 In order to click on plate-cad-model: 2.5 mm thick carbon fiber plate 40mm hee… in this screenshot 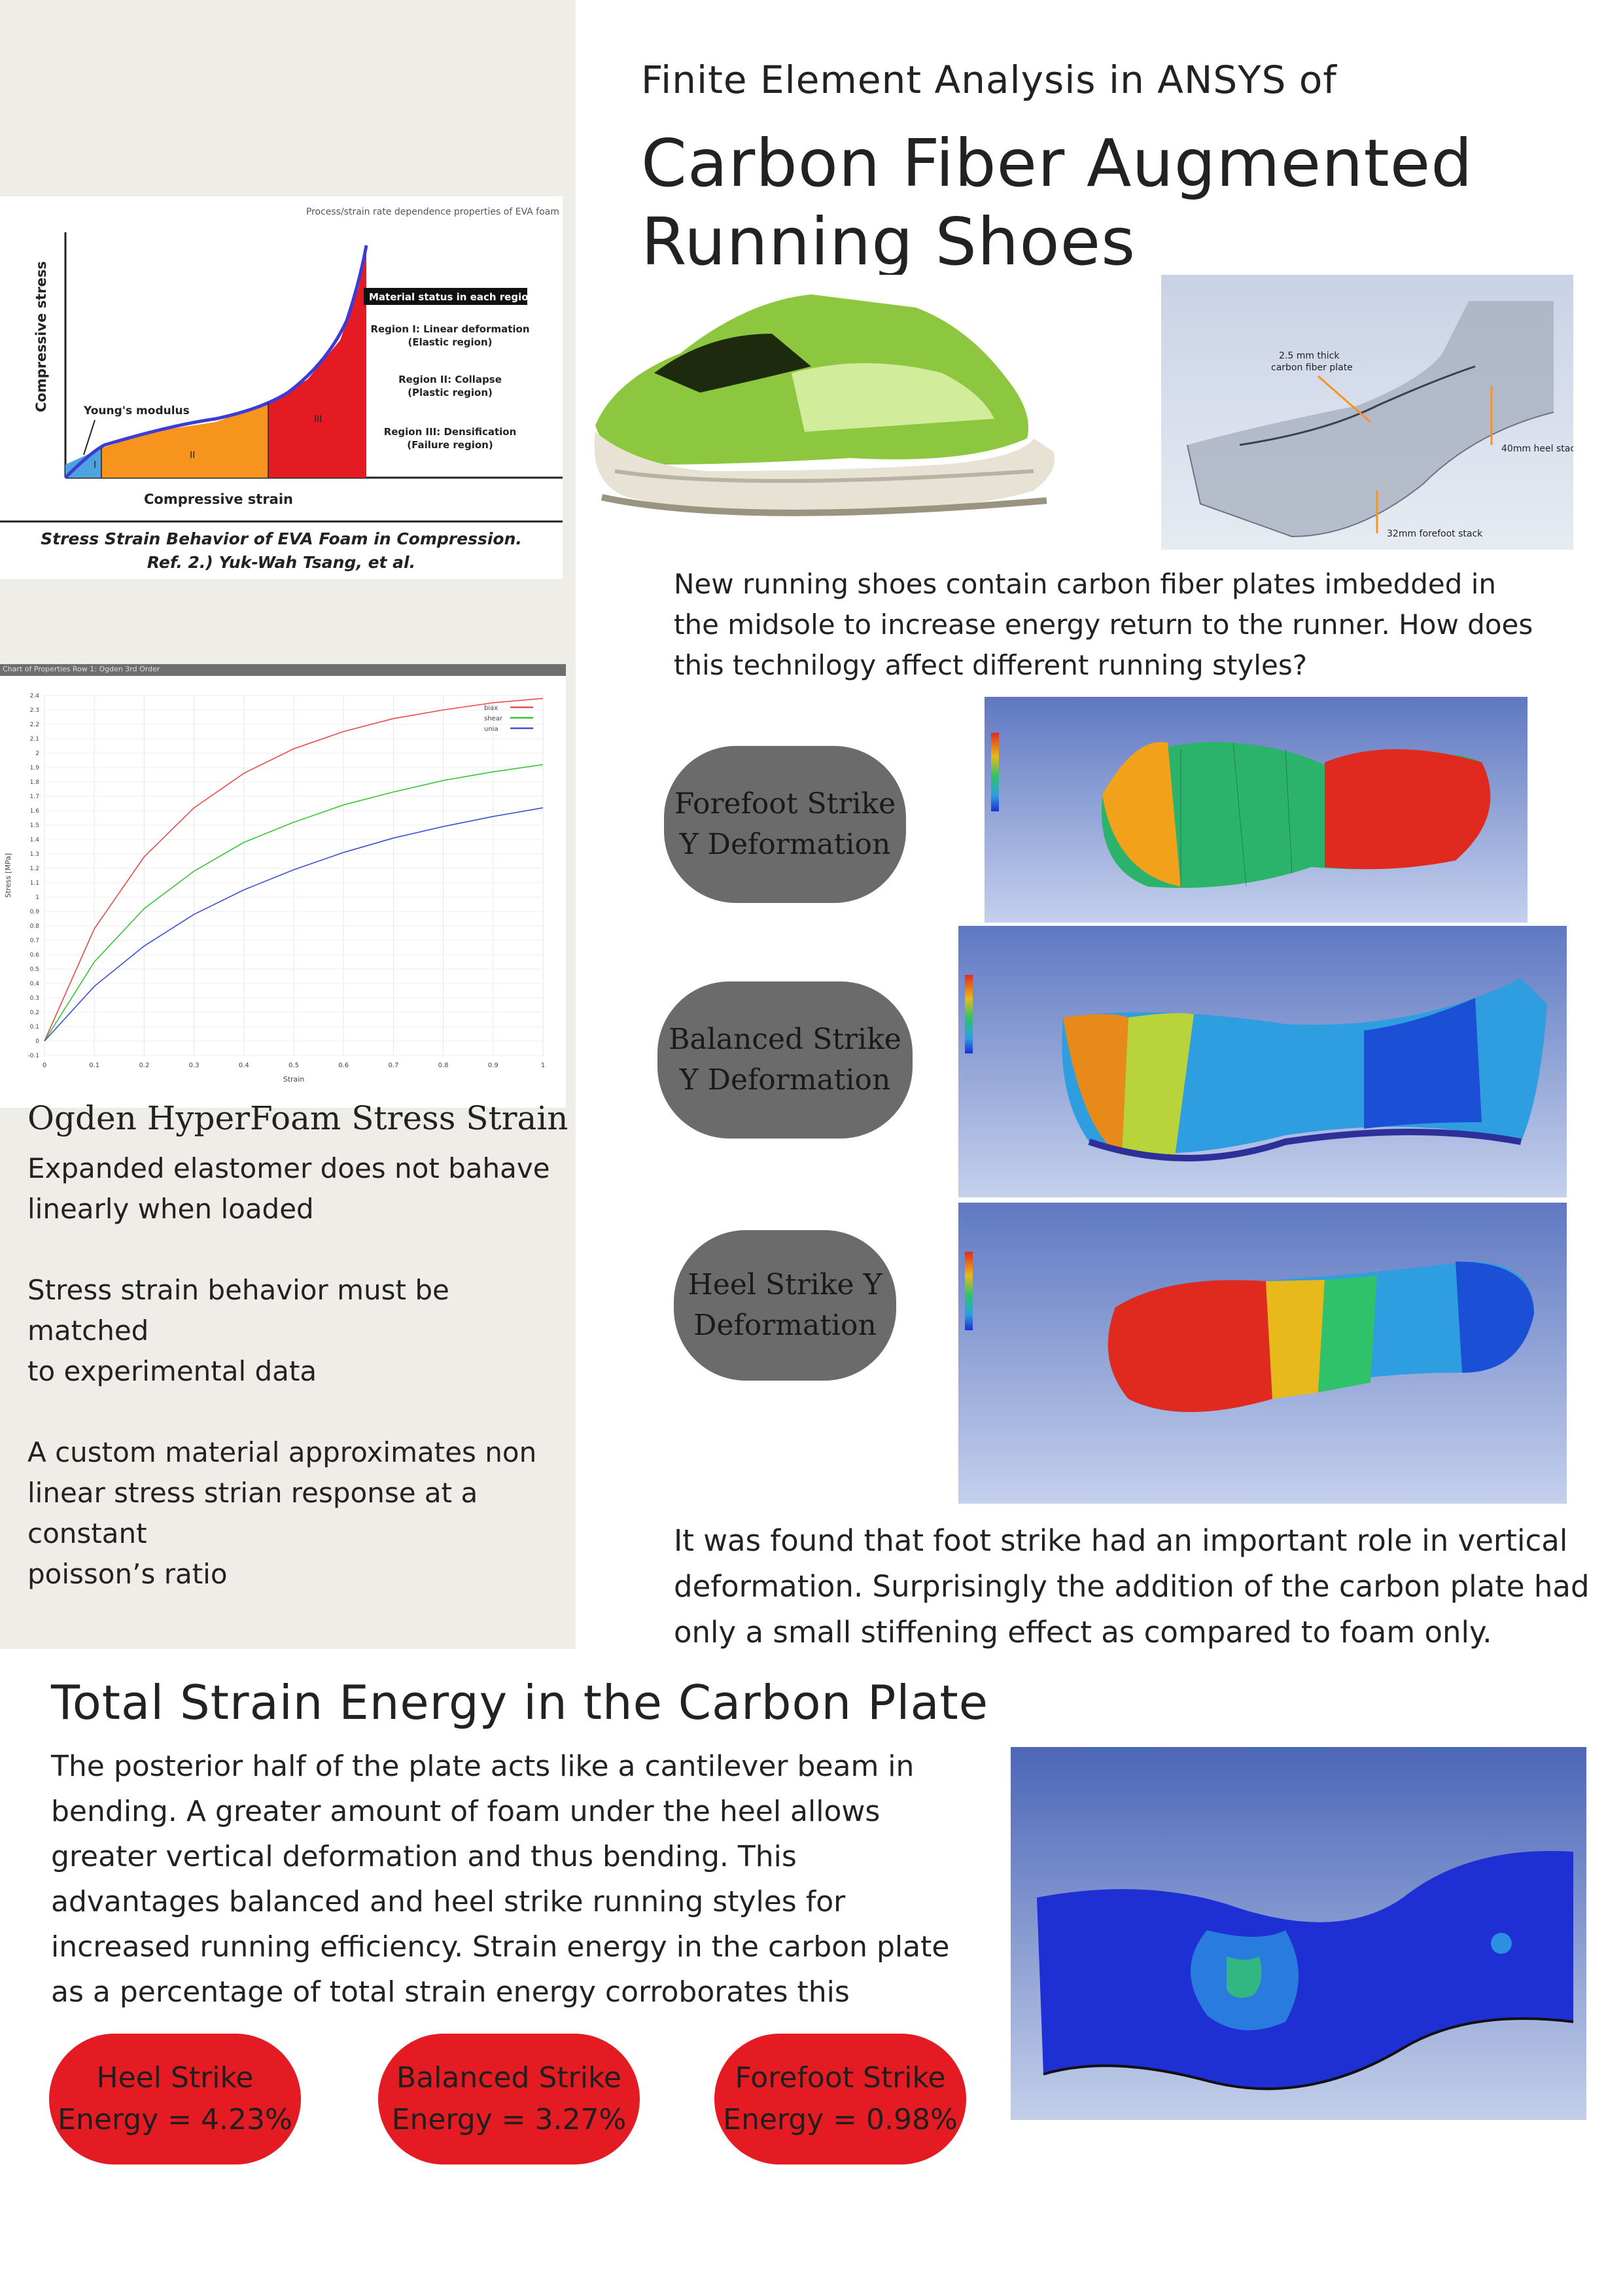, I will do `click(1367, 412)`.